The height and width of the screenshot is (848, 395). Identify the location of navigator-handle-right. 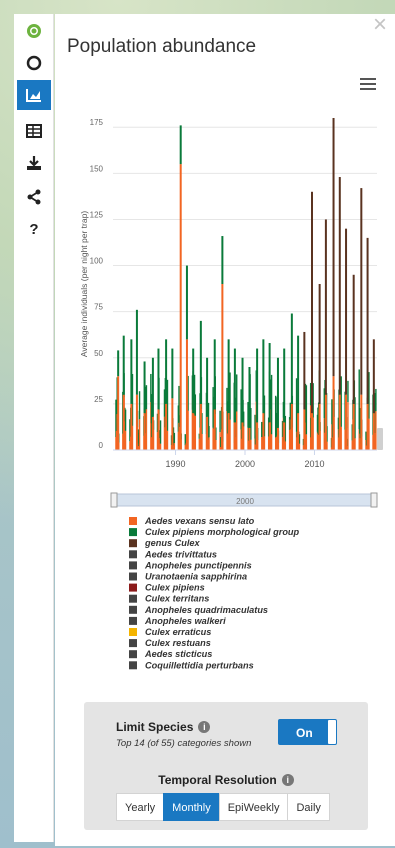
(374, 500).